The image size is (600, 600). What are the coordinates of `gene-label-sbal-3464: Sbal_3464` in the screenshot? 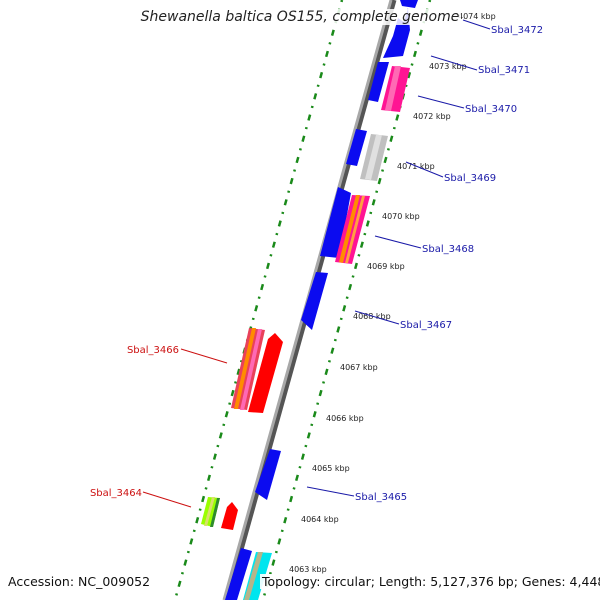 It's located at (116, 493).